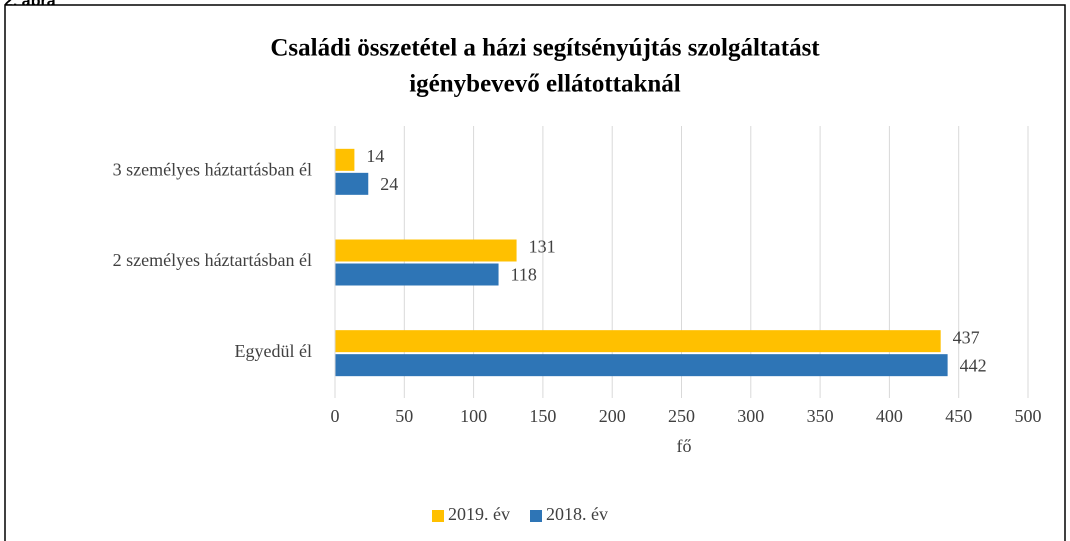 Image resolution: width=1070 pixels, height=541 pixels. Describe the element at coordinates (681, 416) in the screenshot. I see `x-tick-label: 250` at that location.